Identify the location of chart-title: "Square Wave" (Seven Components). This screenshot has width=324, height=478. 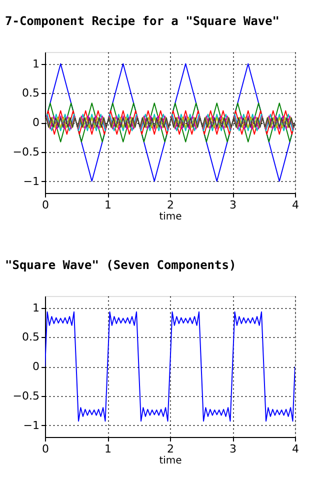
(120, 265).